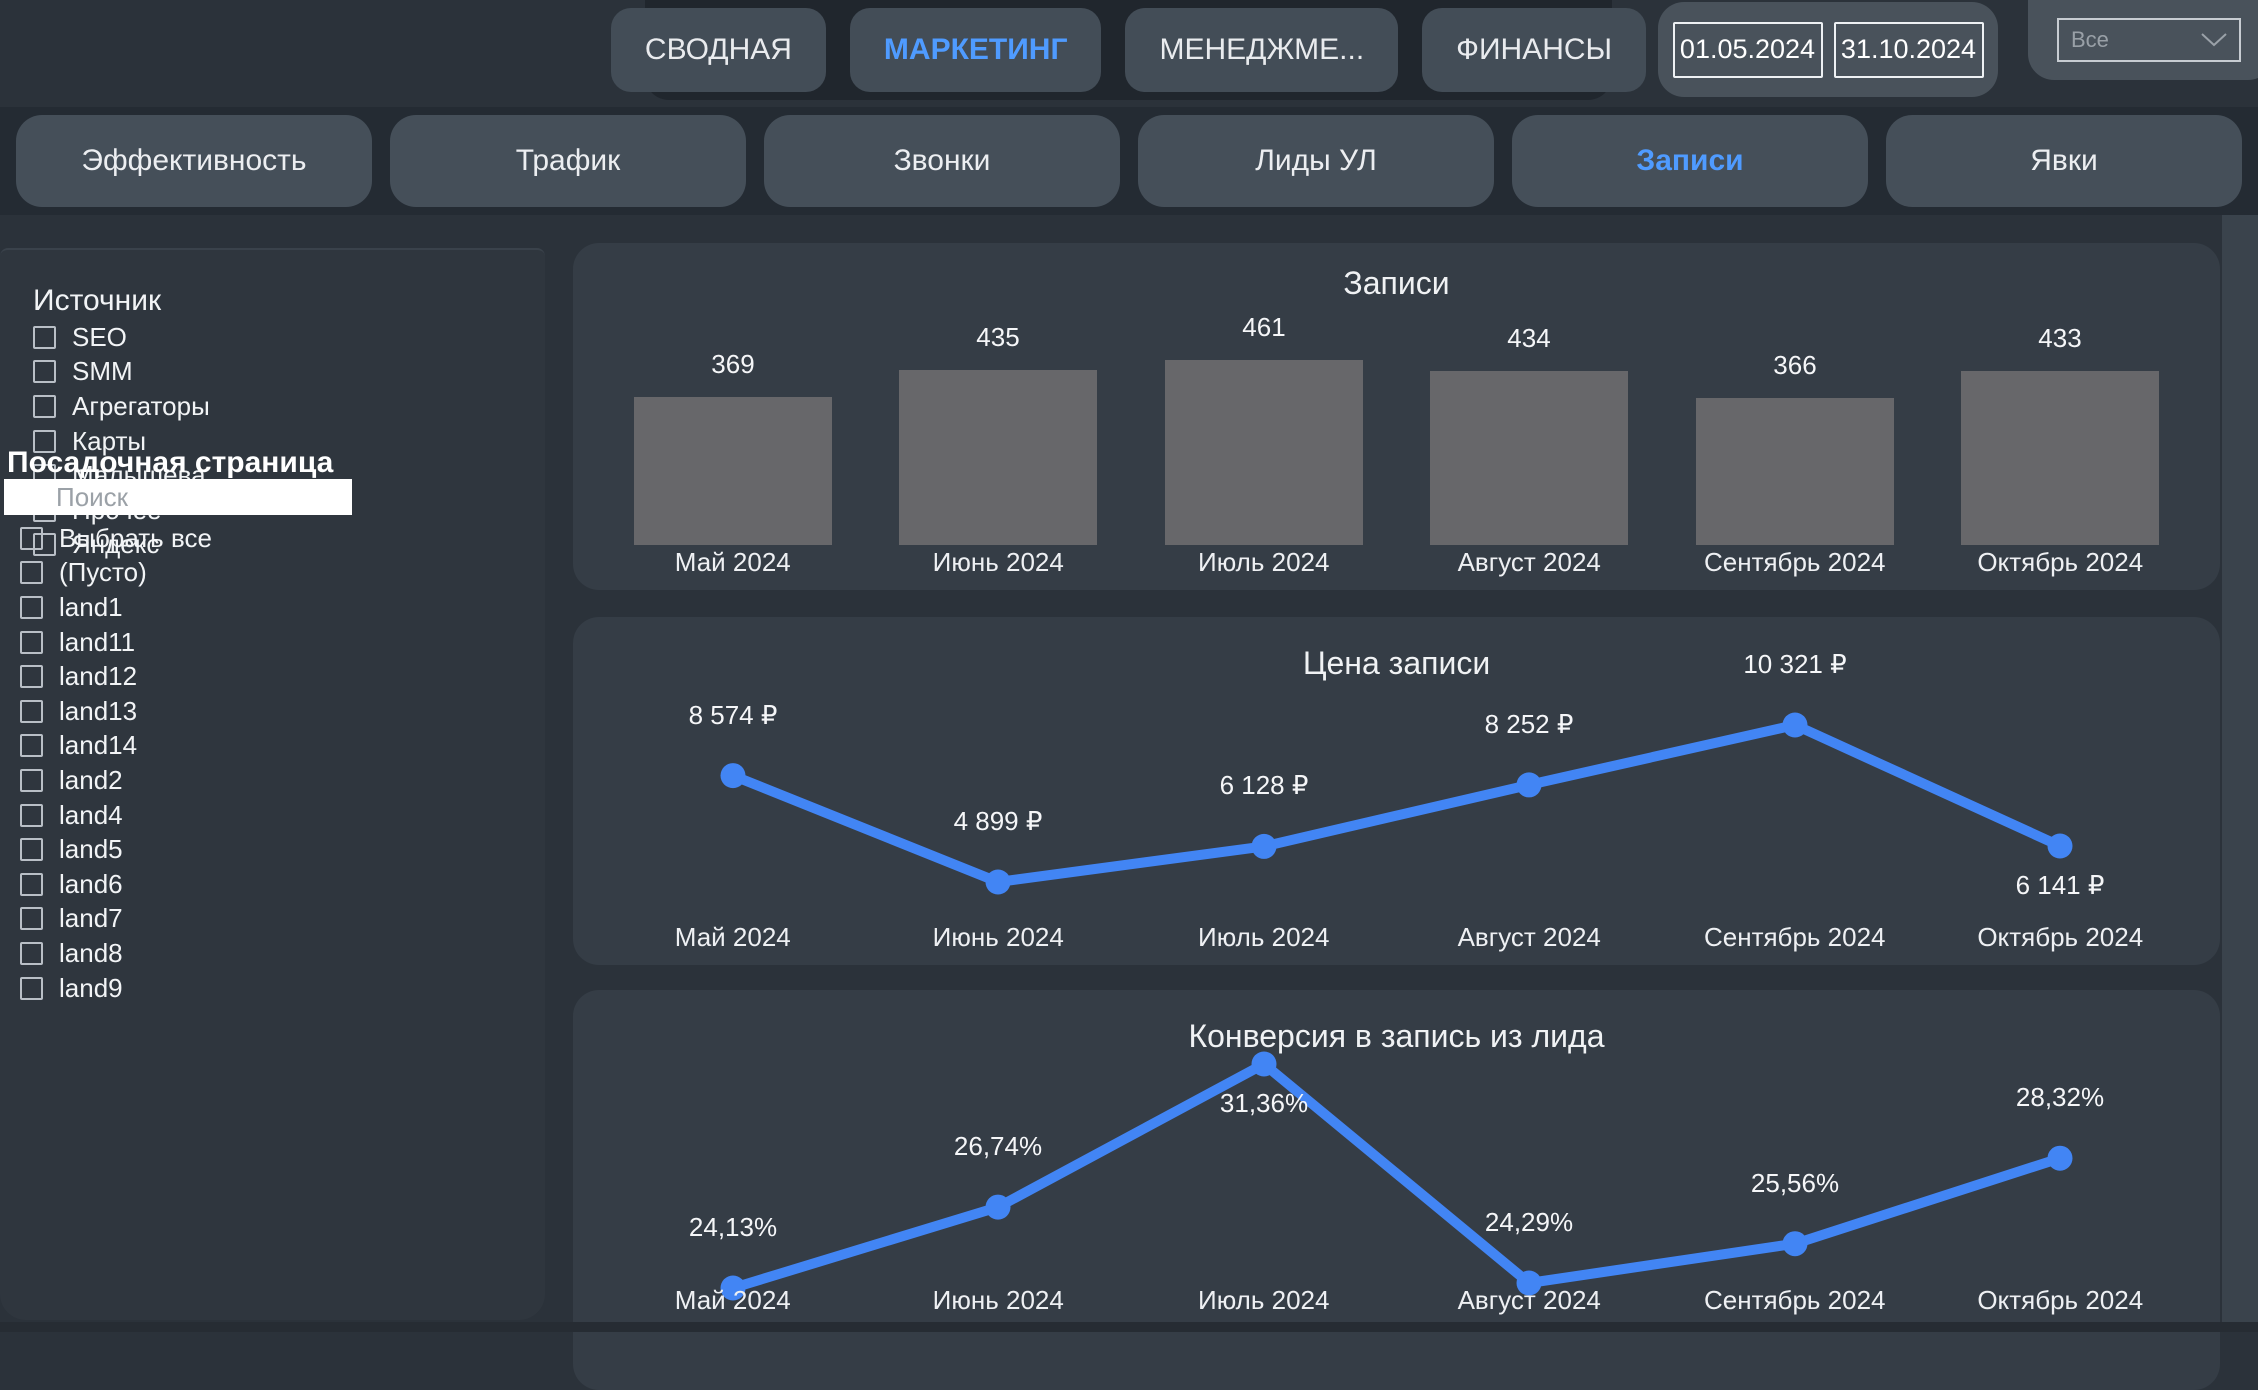 The image size is (2258, 1390). Describe the element at coordinates (2149, 40) in the screenshot. I see `filter-dropdown: Все` at that location.